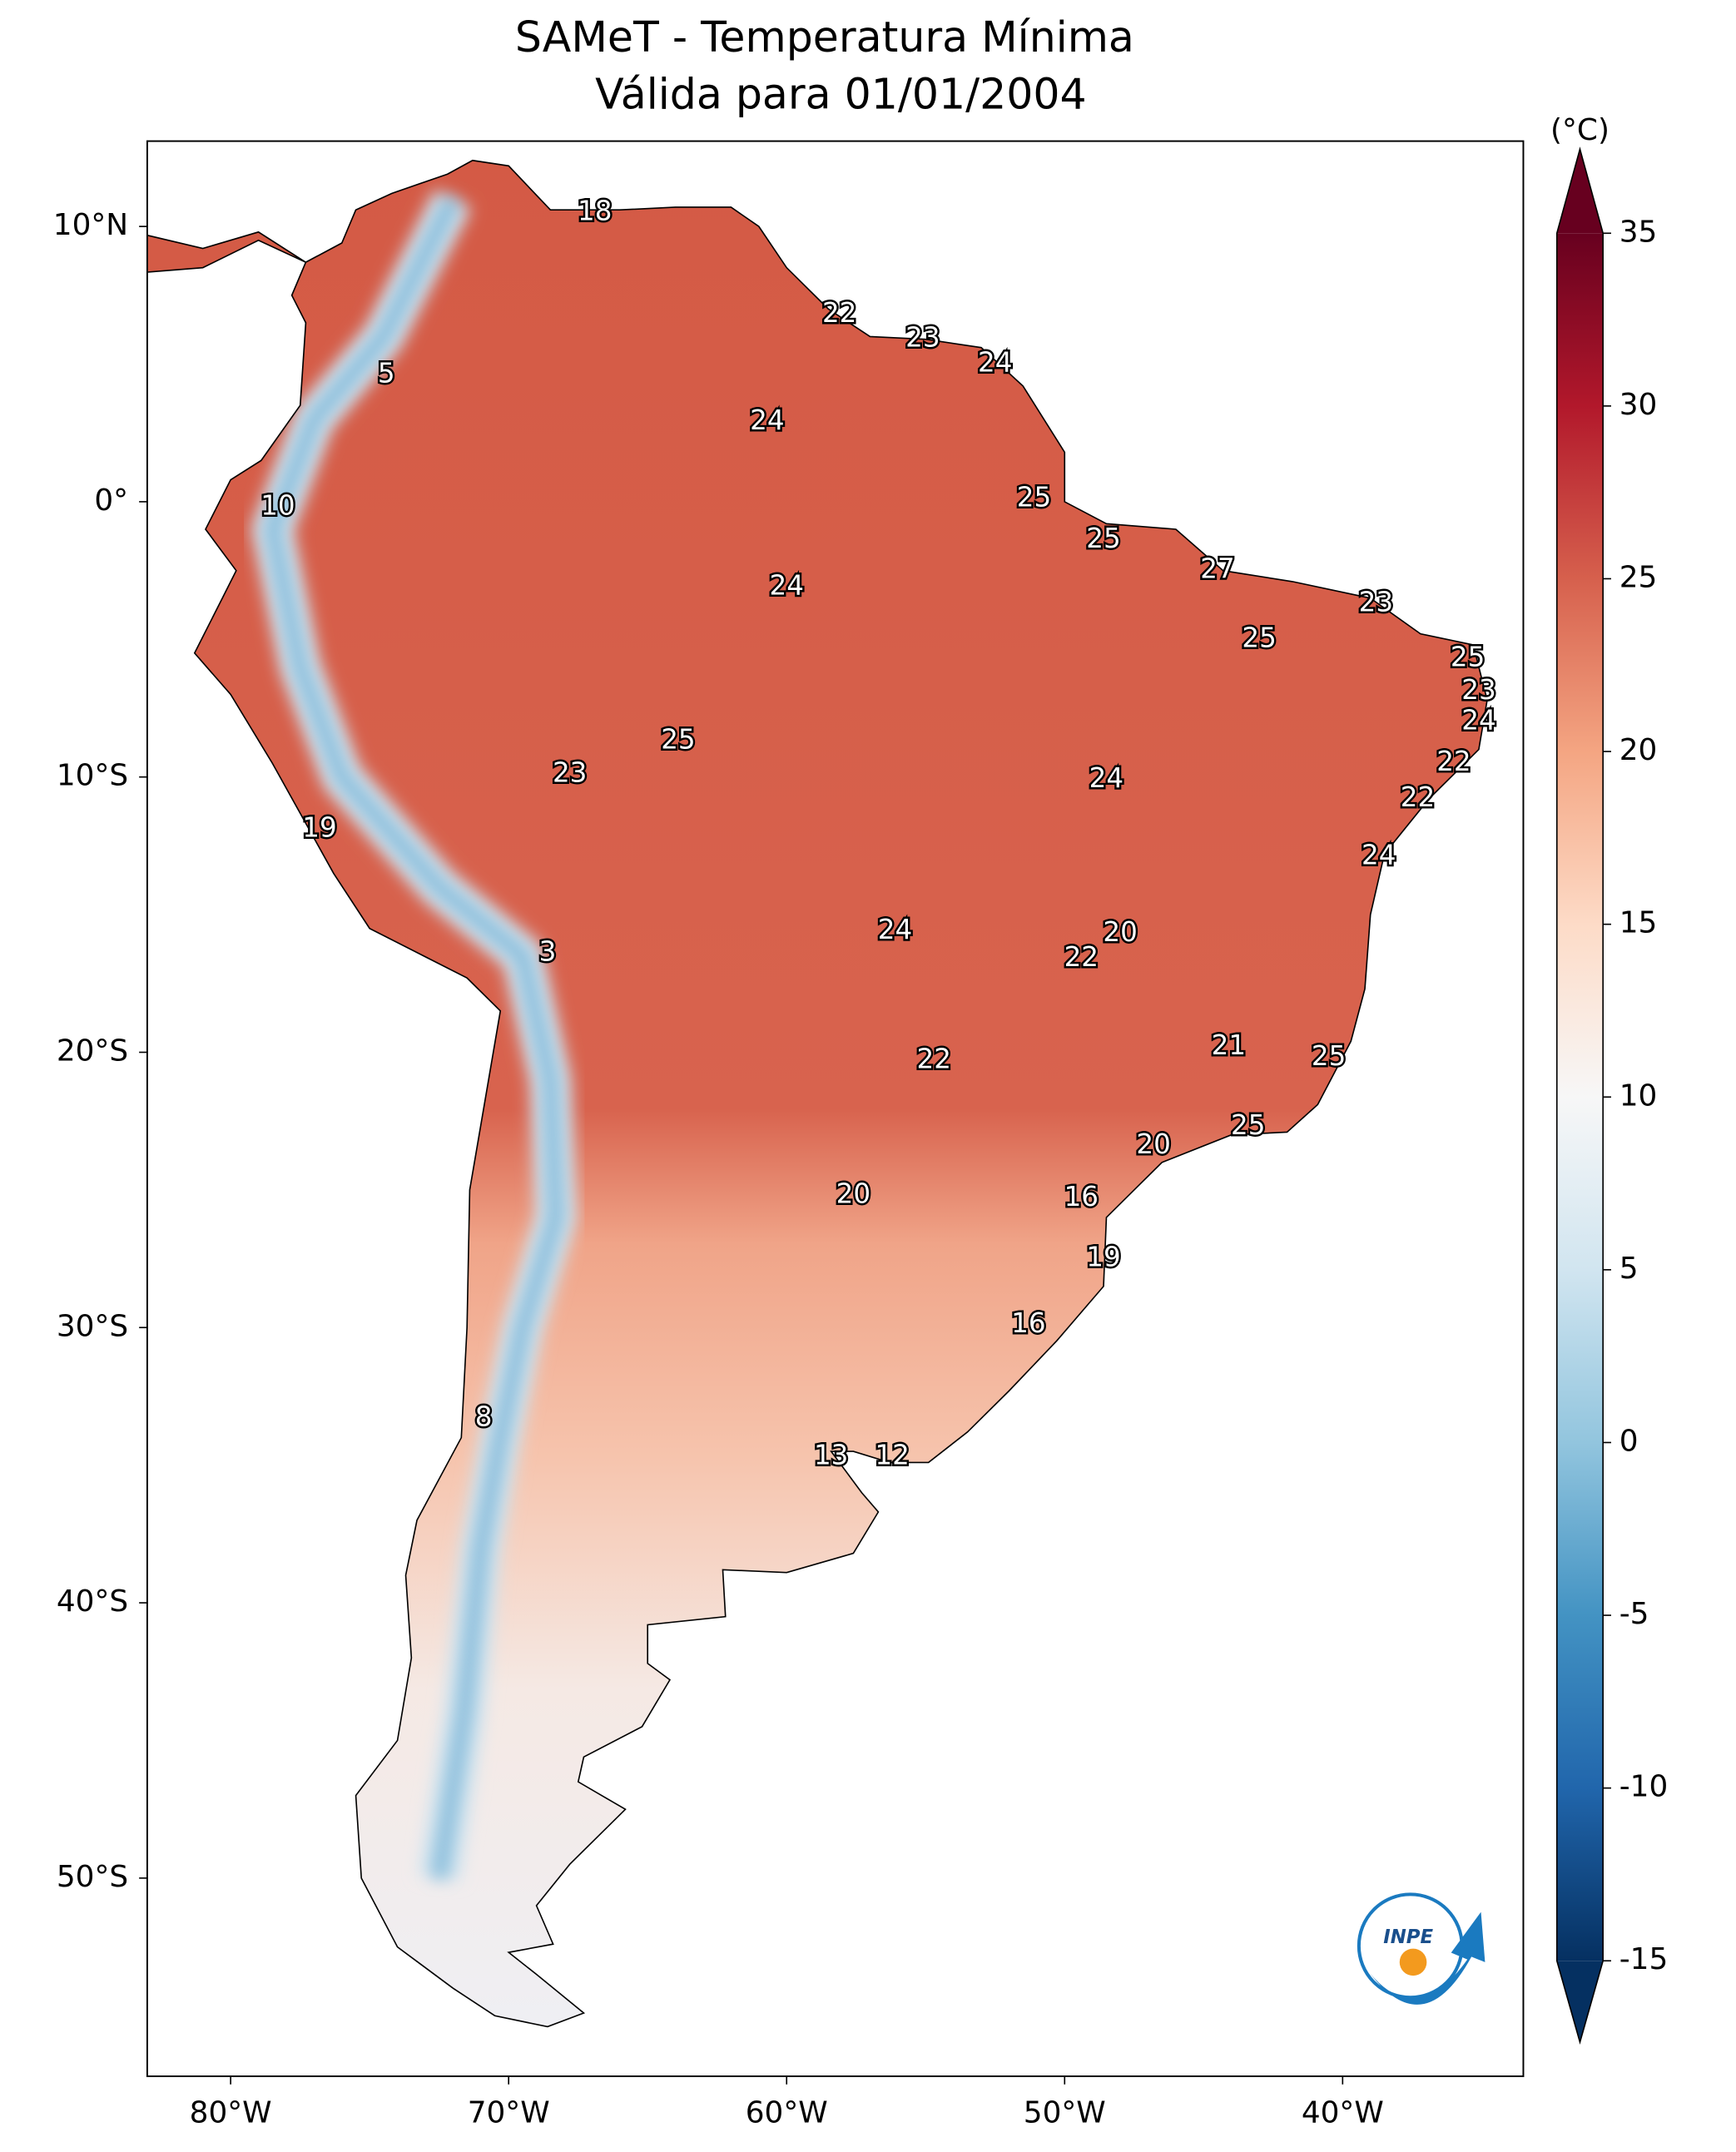 Image resolution: width=1736 pixels, height=2152 pixels. What do you see at coordinates (1343, 2113) in the screenshot?
I see `x-tick-label: 40°W` at bounding box center [1343, 2113].